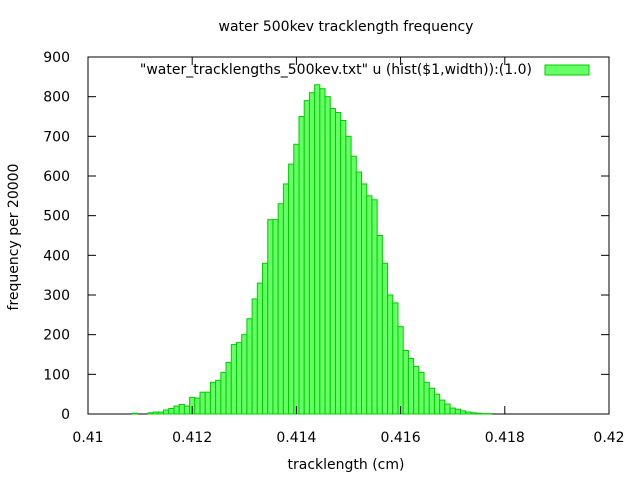 The width and height of the screenshot is (640, 480). I want to click on y-tick-label: 900, so click(56, 58).